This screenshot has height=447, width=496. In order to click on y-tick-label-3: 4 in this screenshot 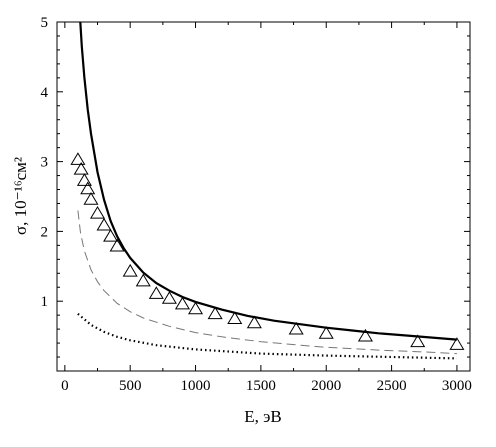, I will do `click(45, 93)`.